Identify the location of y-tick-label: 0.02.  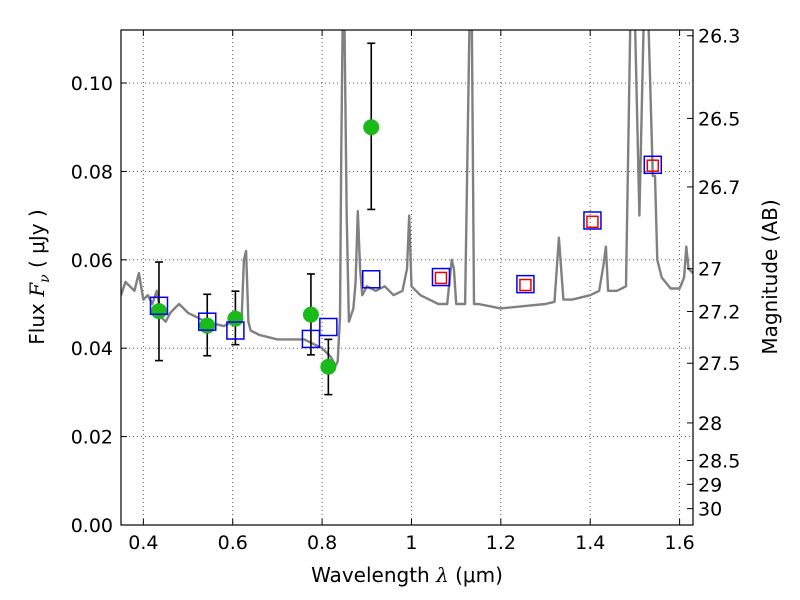
(92, 438).